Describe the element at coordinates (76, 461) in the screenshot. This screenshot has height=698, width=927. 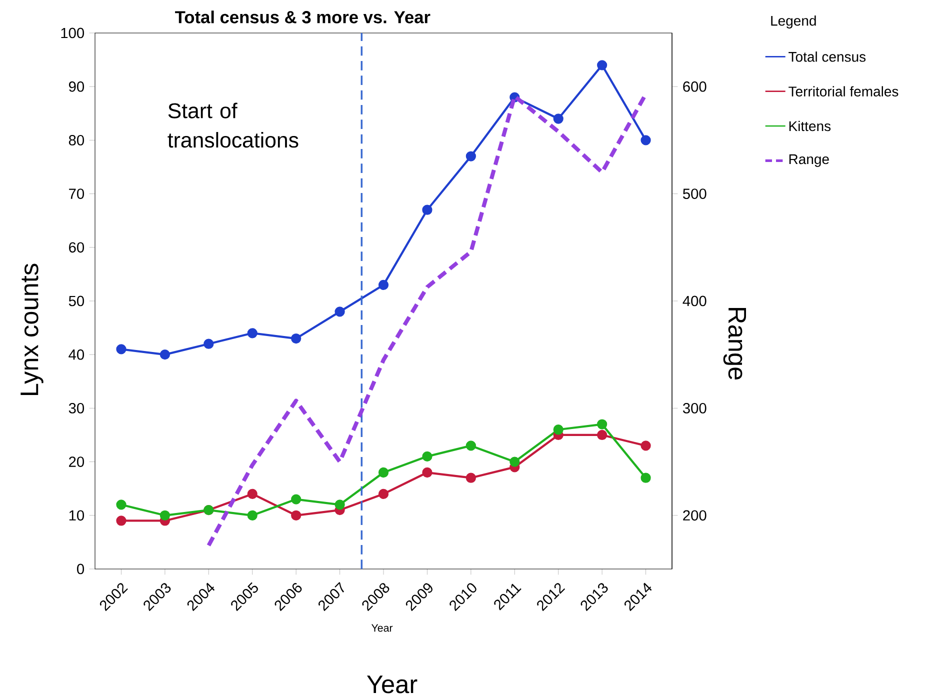
I see `y-tick-label: 20` at that location.